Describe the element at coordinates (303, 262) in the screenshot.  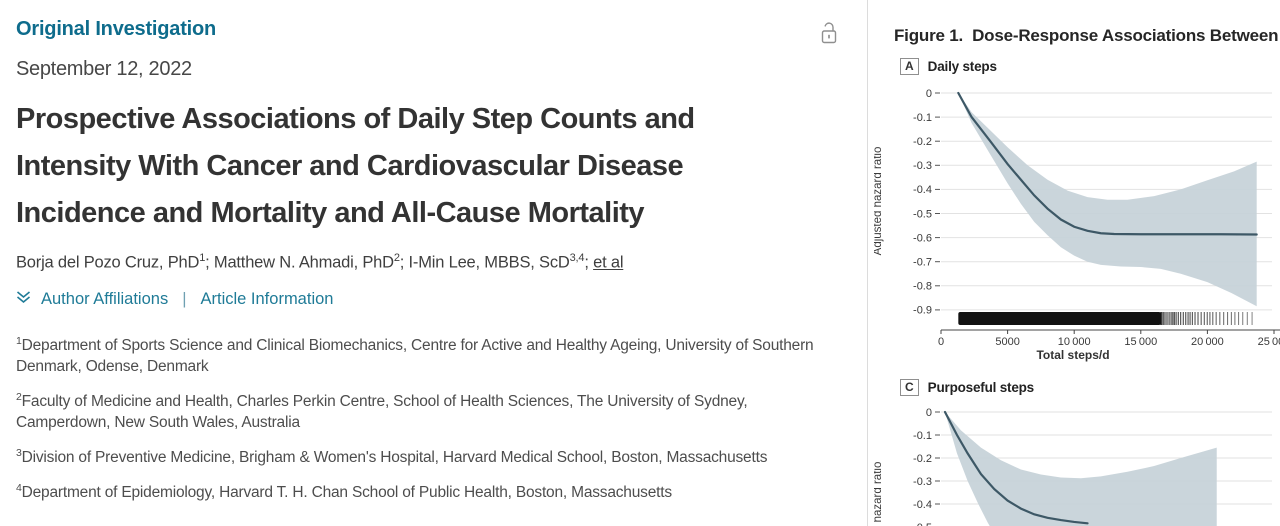
I see `author: Matthew N. Ahmadi, PhD` at that location.